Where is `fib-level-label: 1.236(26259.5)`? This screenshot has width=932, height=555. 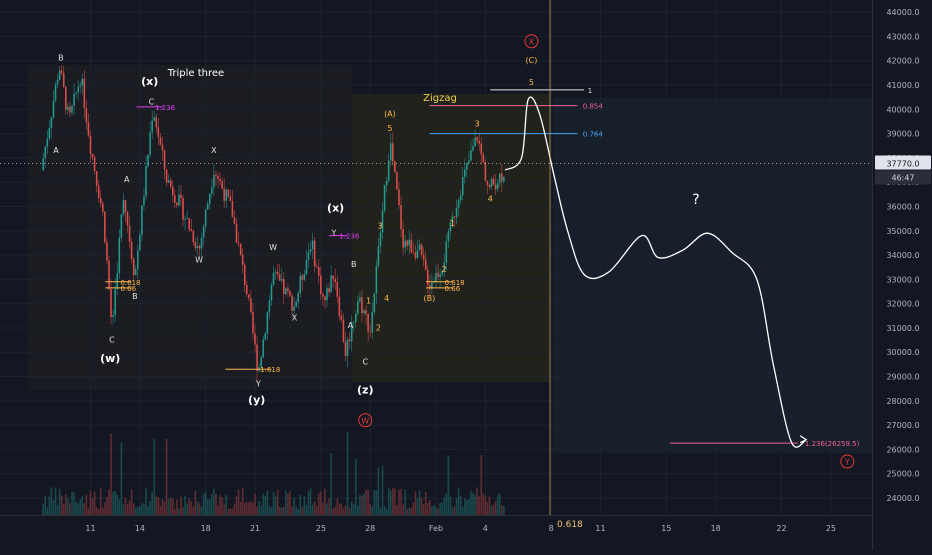
fib-level-label: 1.236(26259.5) is located at coordinates (832, 444).